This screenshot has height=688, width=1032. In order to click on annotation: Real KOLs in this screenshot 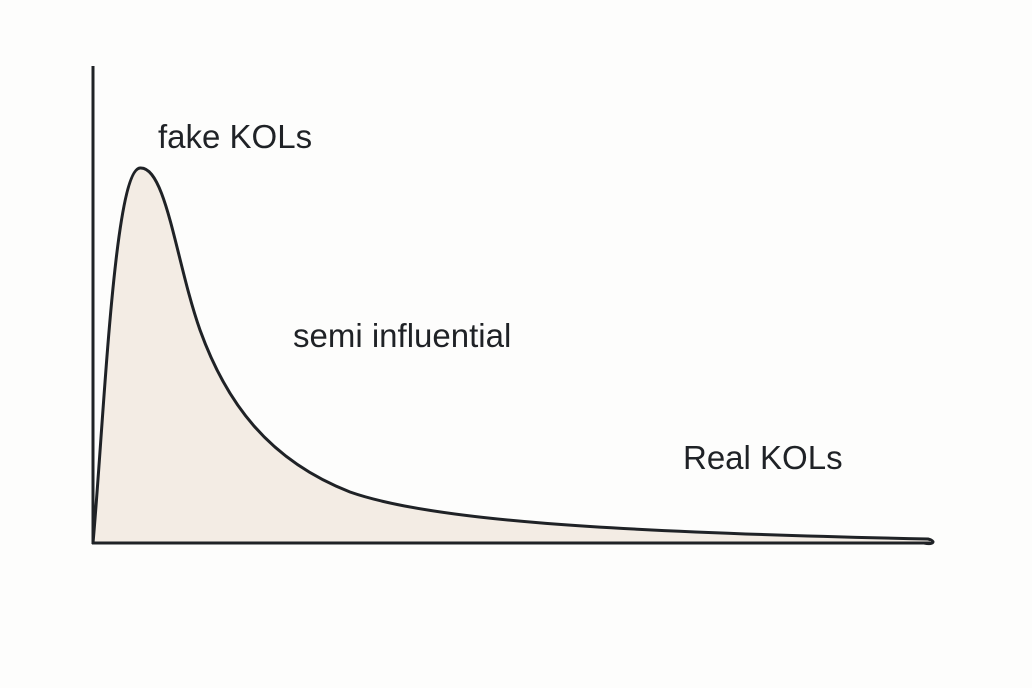, I will do `click(763, 457)`.